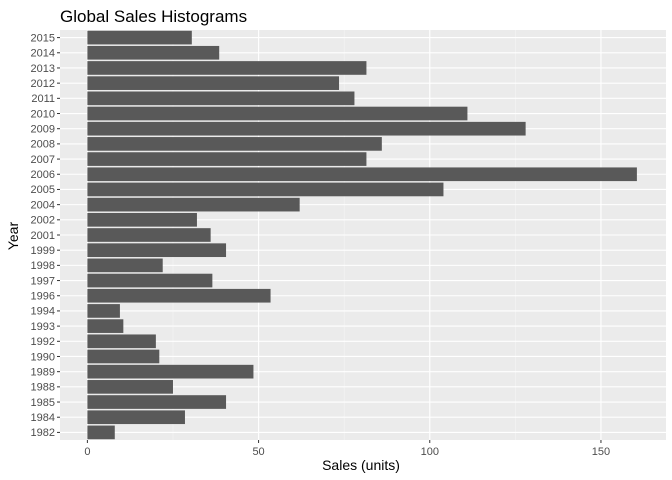 The height and width of the screenshot is (480, 672). I want to click on y-tick-label: 1990, so click(43, 357).